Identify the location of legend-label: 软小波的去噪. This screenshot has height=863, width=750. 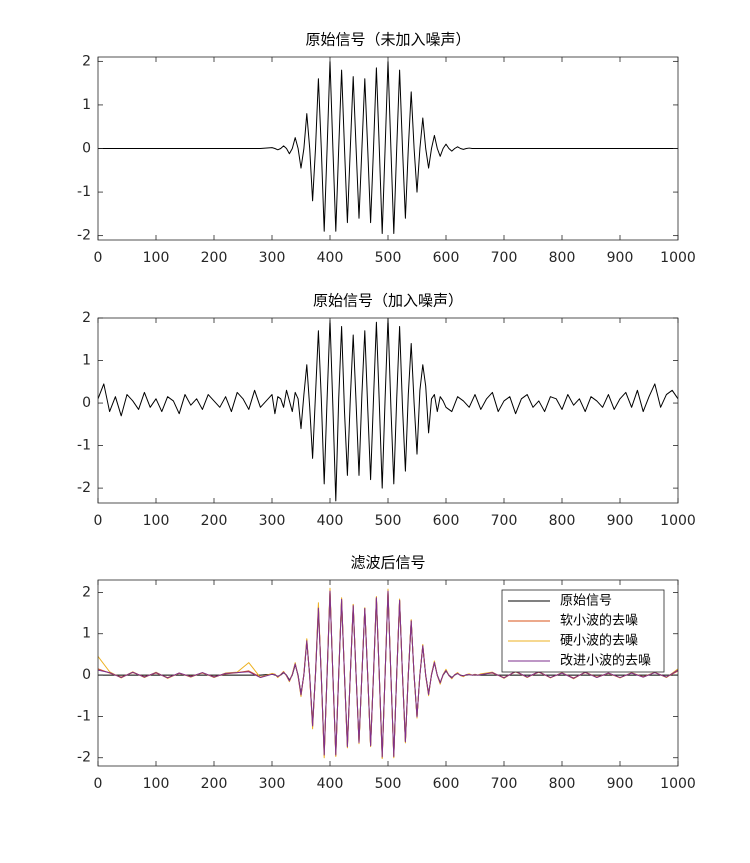
(599, 621).